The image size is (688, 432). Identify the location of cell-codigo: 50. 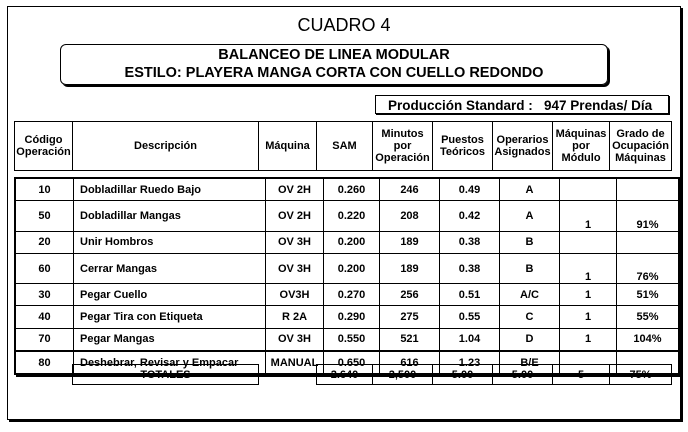
(44, 216).